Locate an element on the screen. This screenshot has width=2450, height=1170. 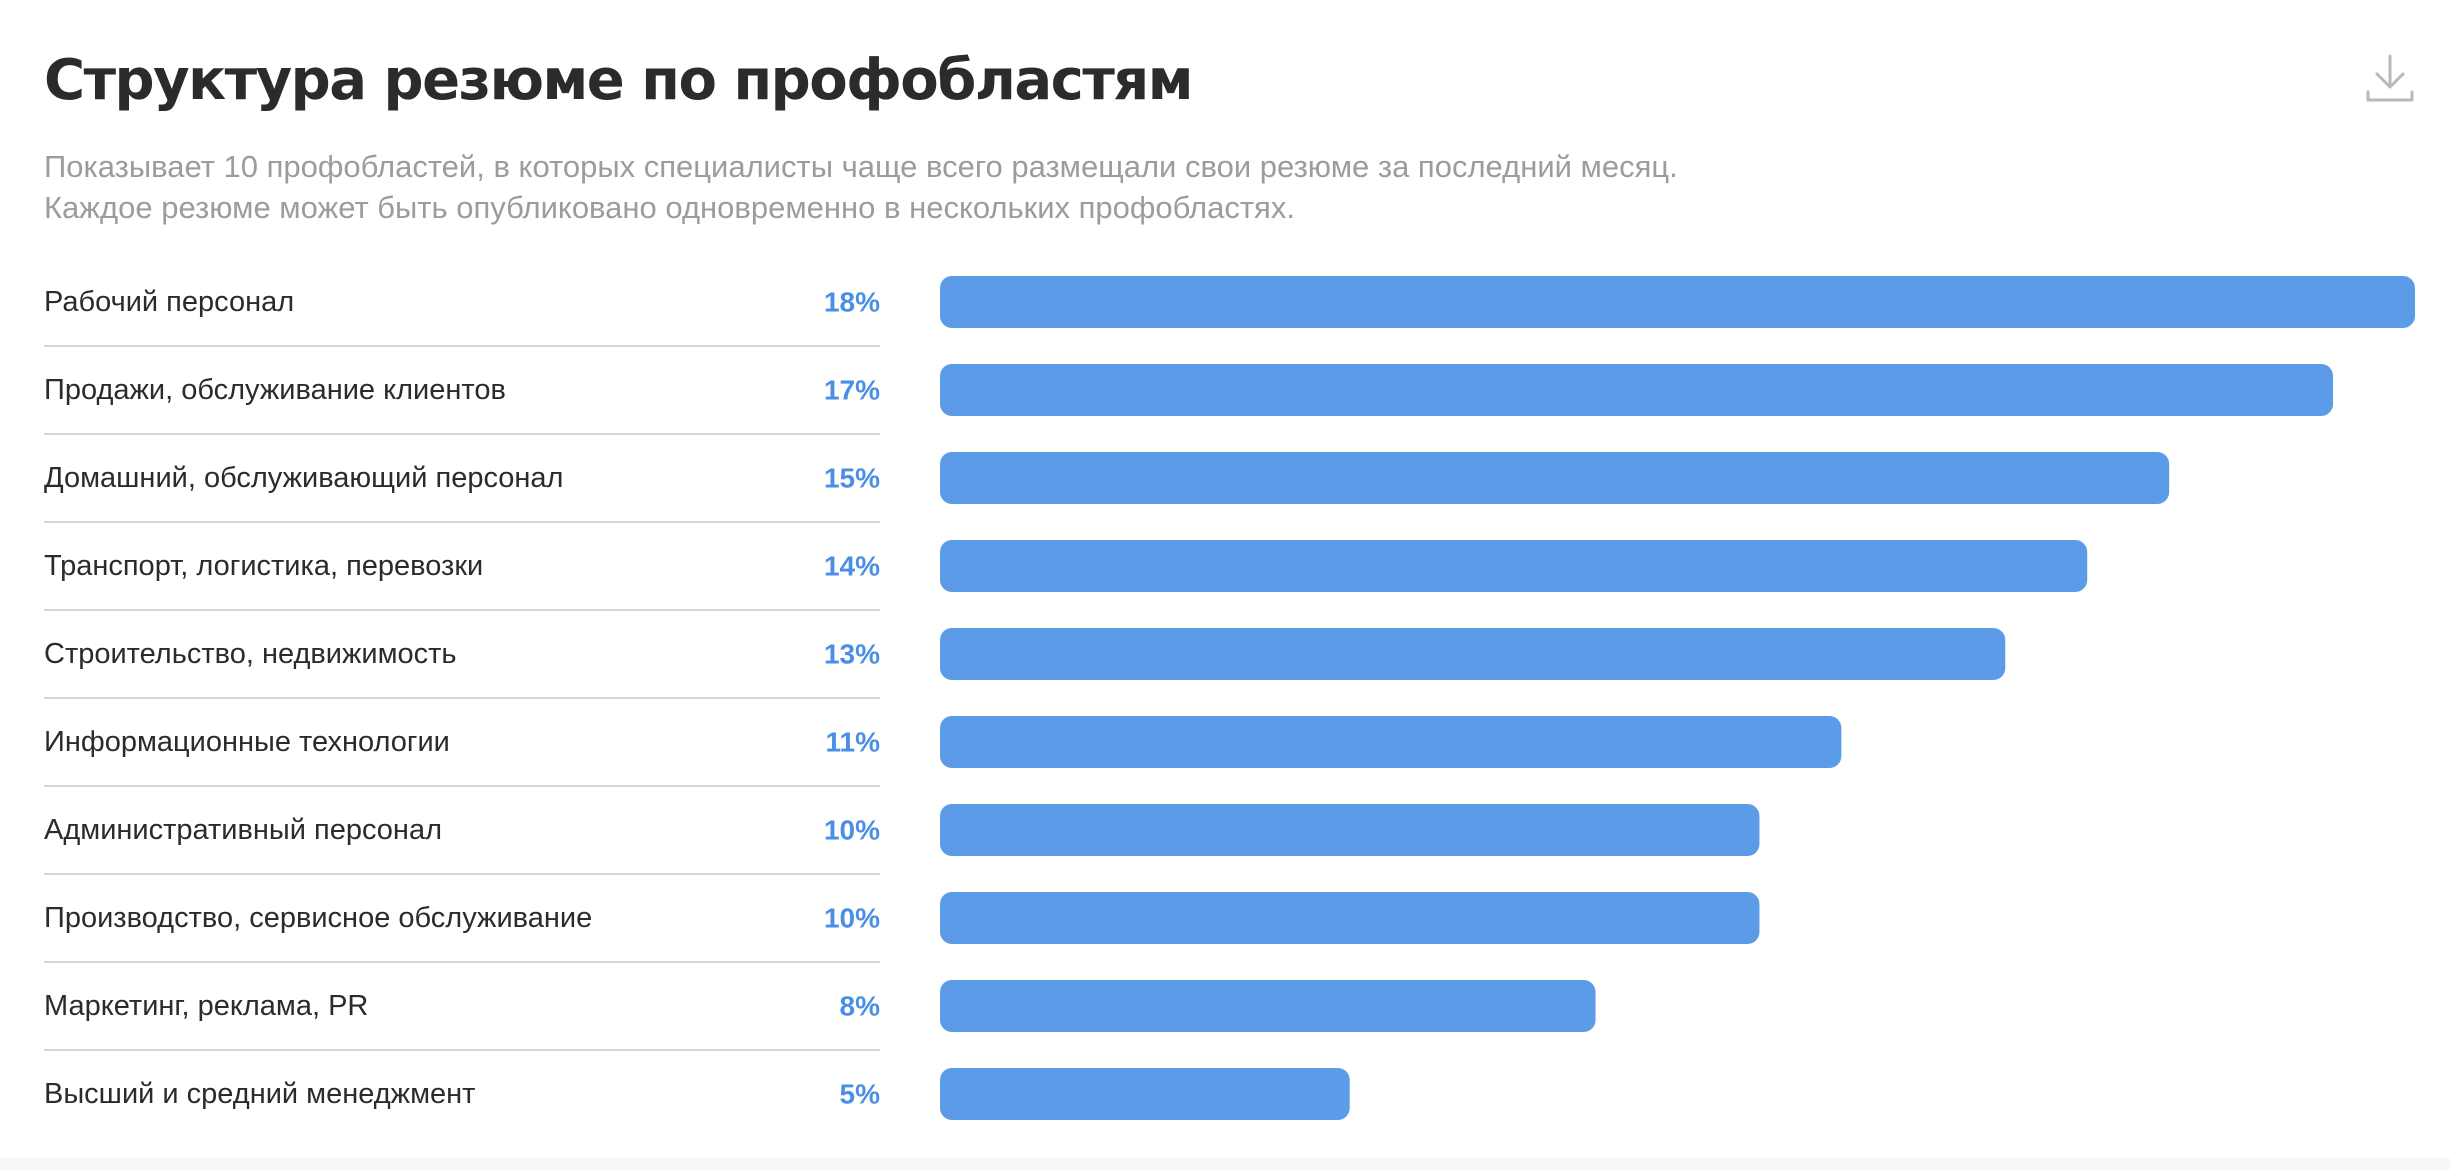
category-label: Высший и средний менеджмент is located at coordinates (259, 1094).